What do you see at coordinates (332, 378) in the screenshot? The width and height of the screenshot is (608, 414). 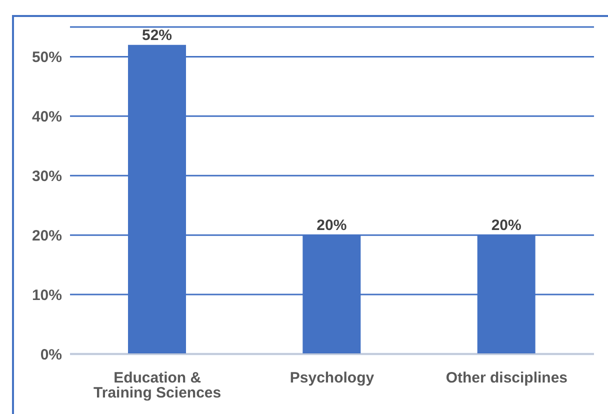 I see `x-tick-label: Psychology` at bounding box center [332, 378].